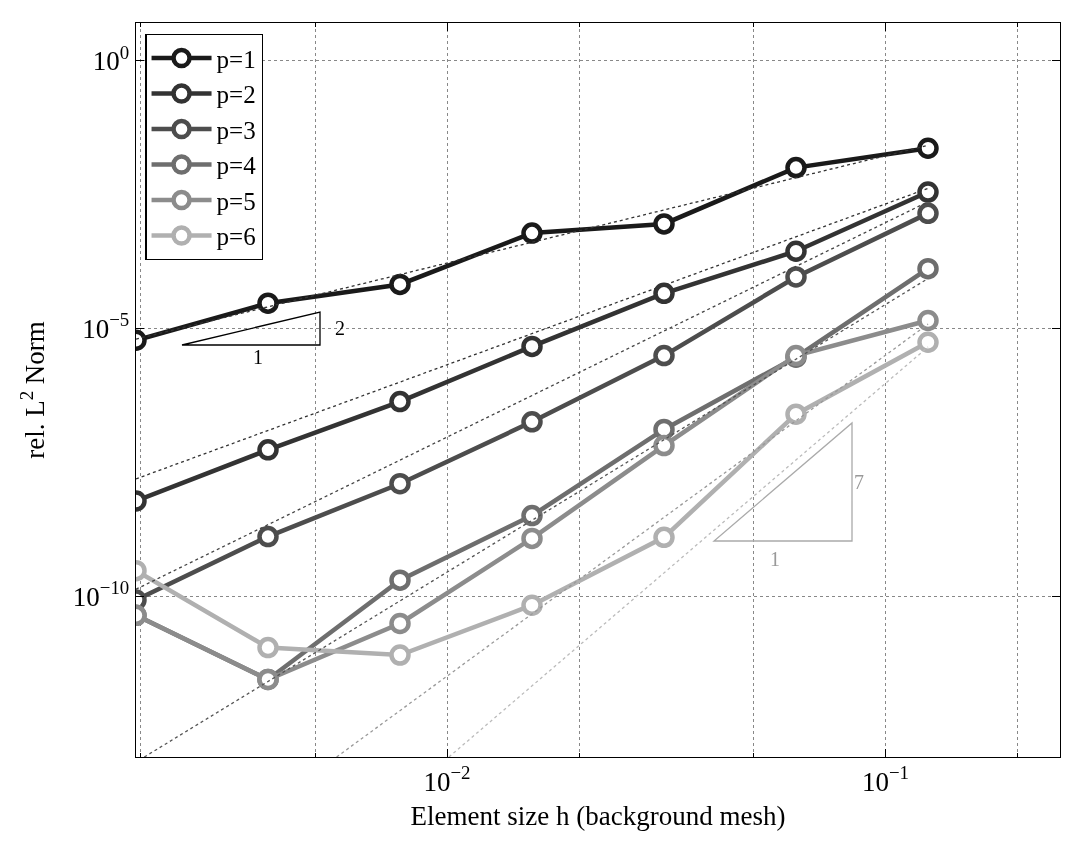 This screenshot has height=848, width=1080. What do you see at coordinates (859, 482) in the screenshot?
I see `annotation: 7` at bounding box center [859, 482].